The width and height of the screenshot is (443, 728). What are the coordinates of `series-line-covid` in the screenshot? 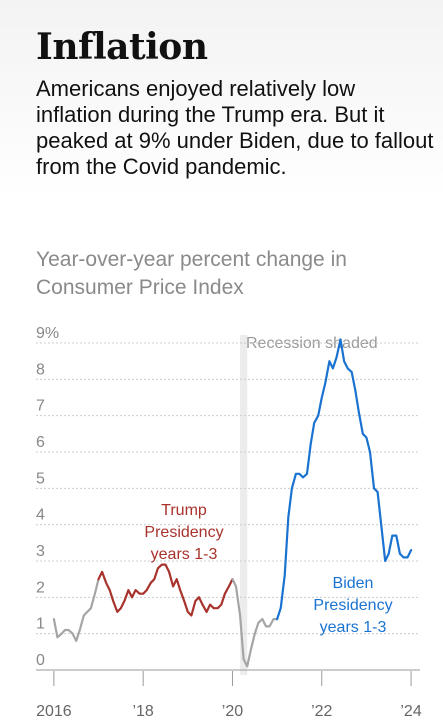 It's located at (255, 623).